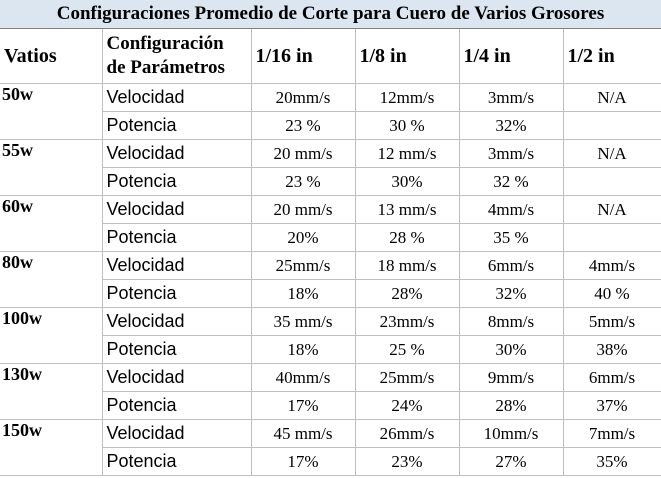 The width and height of the screenshot is (661, 478). What do you see at coordinates (511, 461) in the screenshot?
I see `power-value-cell: 27%` at bounding box center [511, 461].